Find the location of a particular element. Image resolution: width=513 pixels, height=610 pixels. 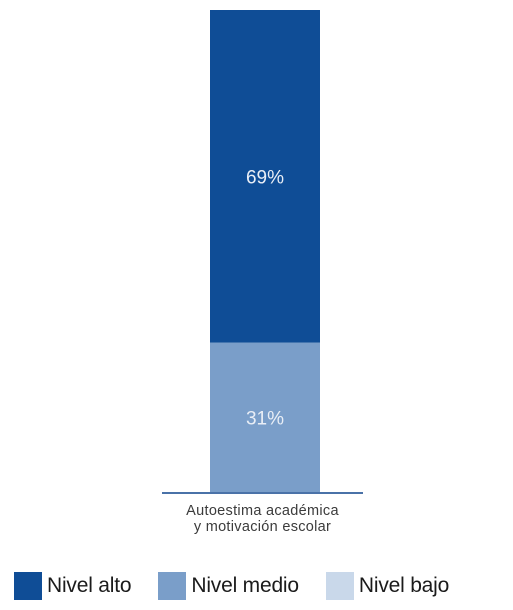

legend: Nivel alto Nivel medio Nivel bajo is located at coordinates (231, 586).